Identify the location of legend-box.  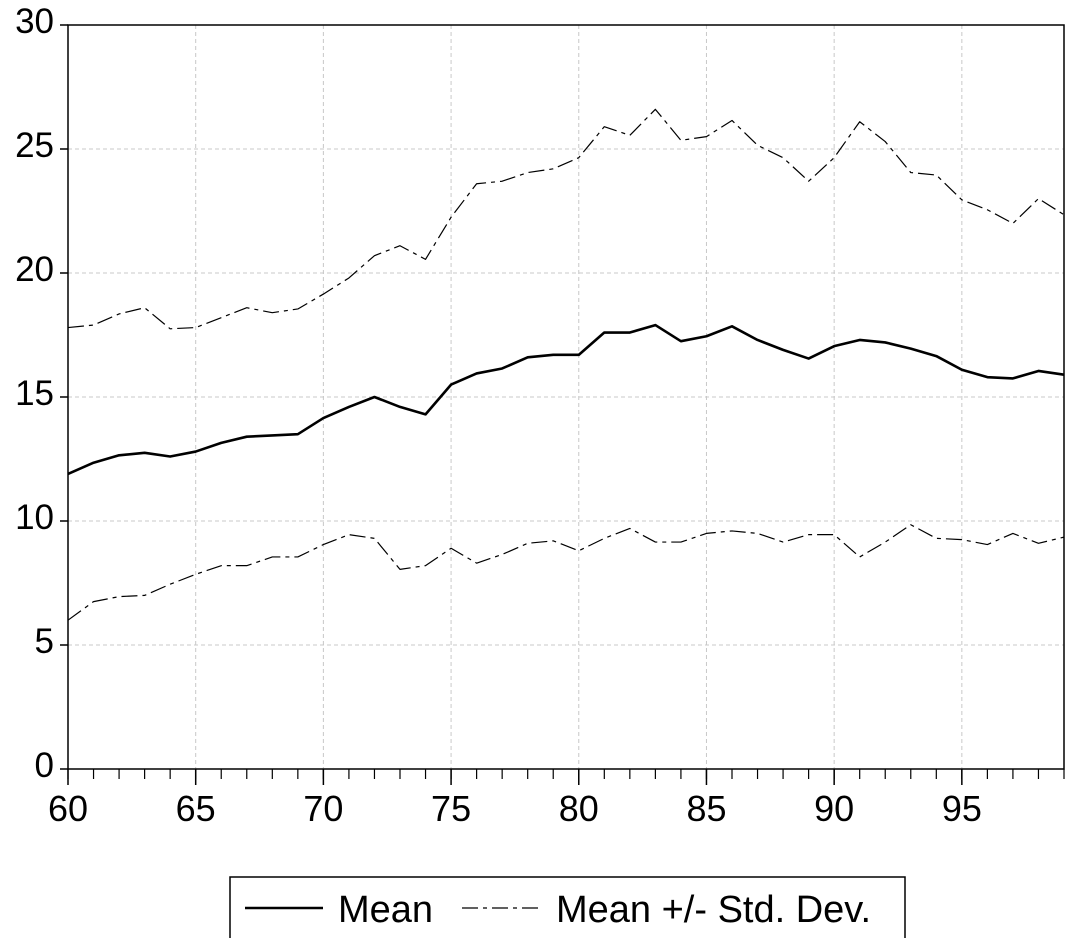
(567, 907).